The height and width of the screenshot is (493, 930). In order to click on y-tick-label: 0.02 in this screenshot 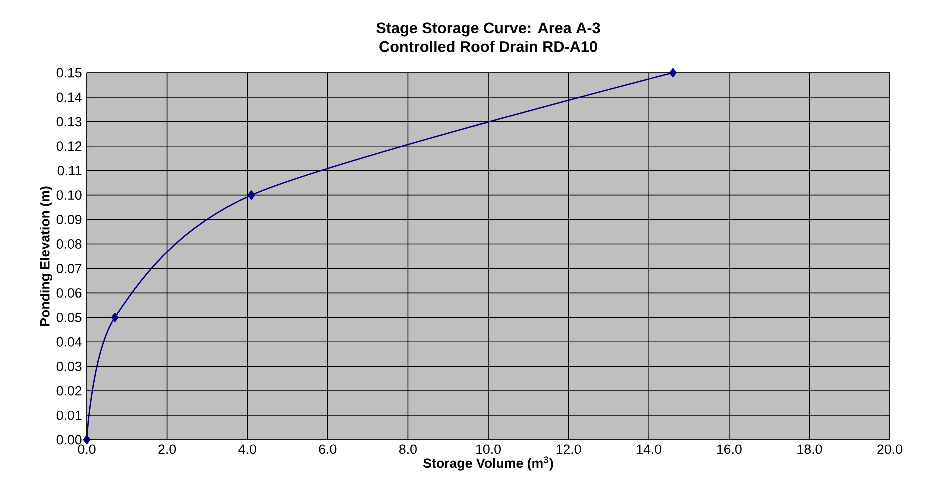, I will do `click(69, 391)`.